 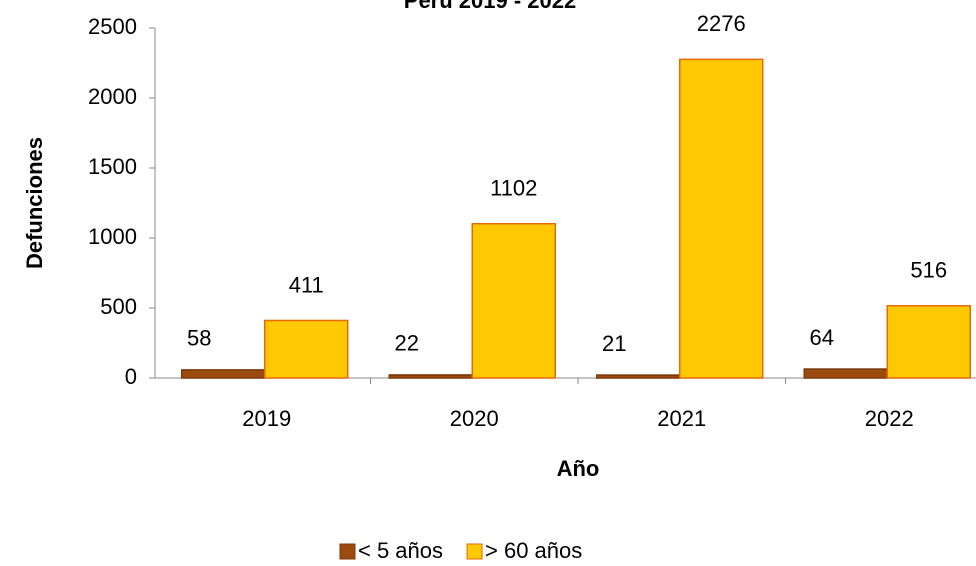 What do you see at coordinates (34, 203) in the screenshot?
I see `y-axis-label: Defunciones` at bounding box center [34, 203].